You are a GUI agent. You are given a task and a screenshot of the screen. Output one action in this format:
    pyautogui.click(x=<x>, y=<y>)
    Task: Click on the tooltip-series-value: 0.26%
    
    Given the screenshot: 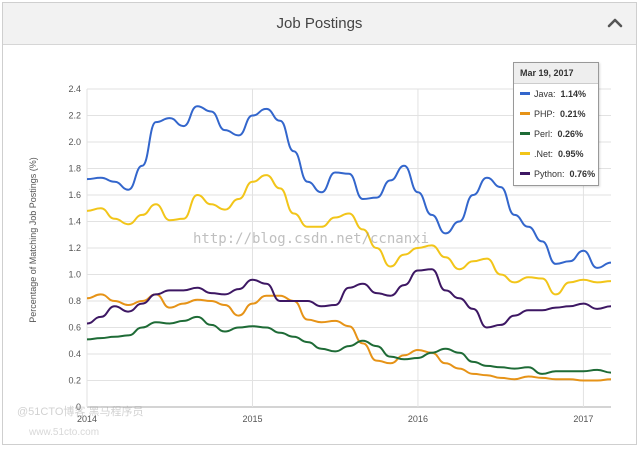 What is the action you would take?
    pyautogui.click(x=570, y=134)
    